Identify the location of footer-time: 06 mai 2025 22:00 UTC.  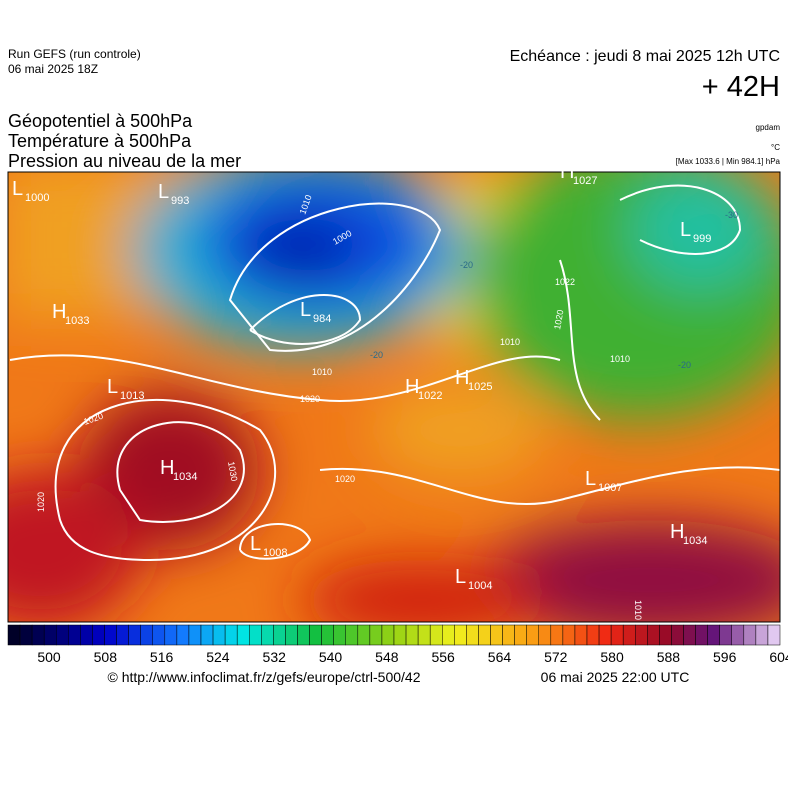
(615, 677).